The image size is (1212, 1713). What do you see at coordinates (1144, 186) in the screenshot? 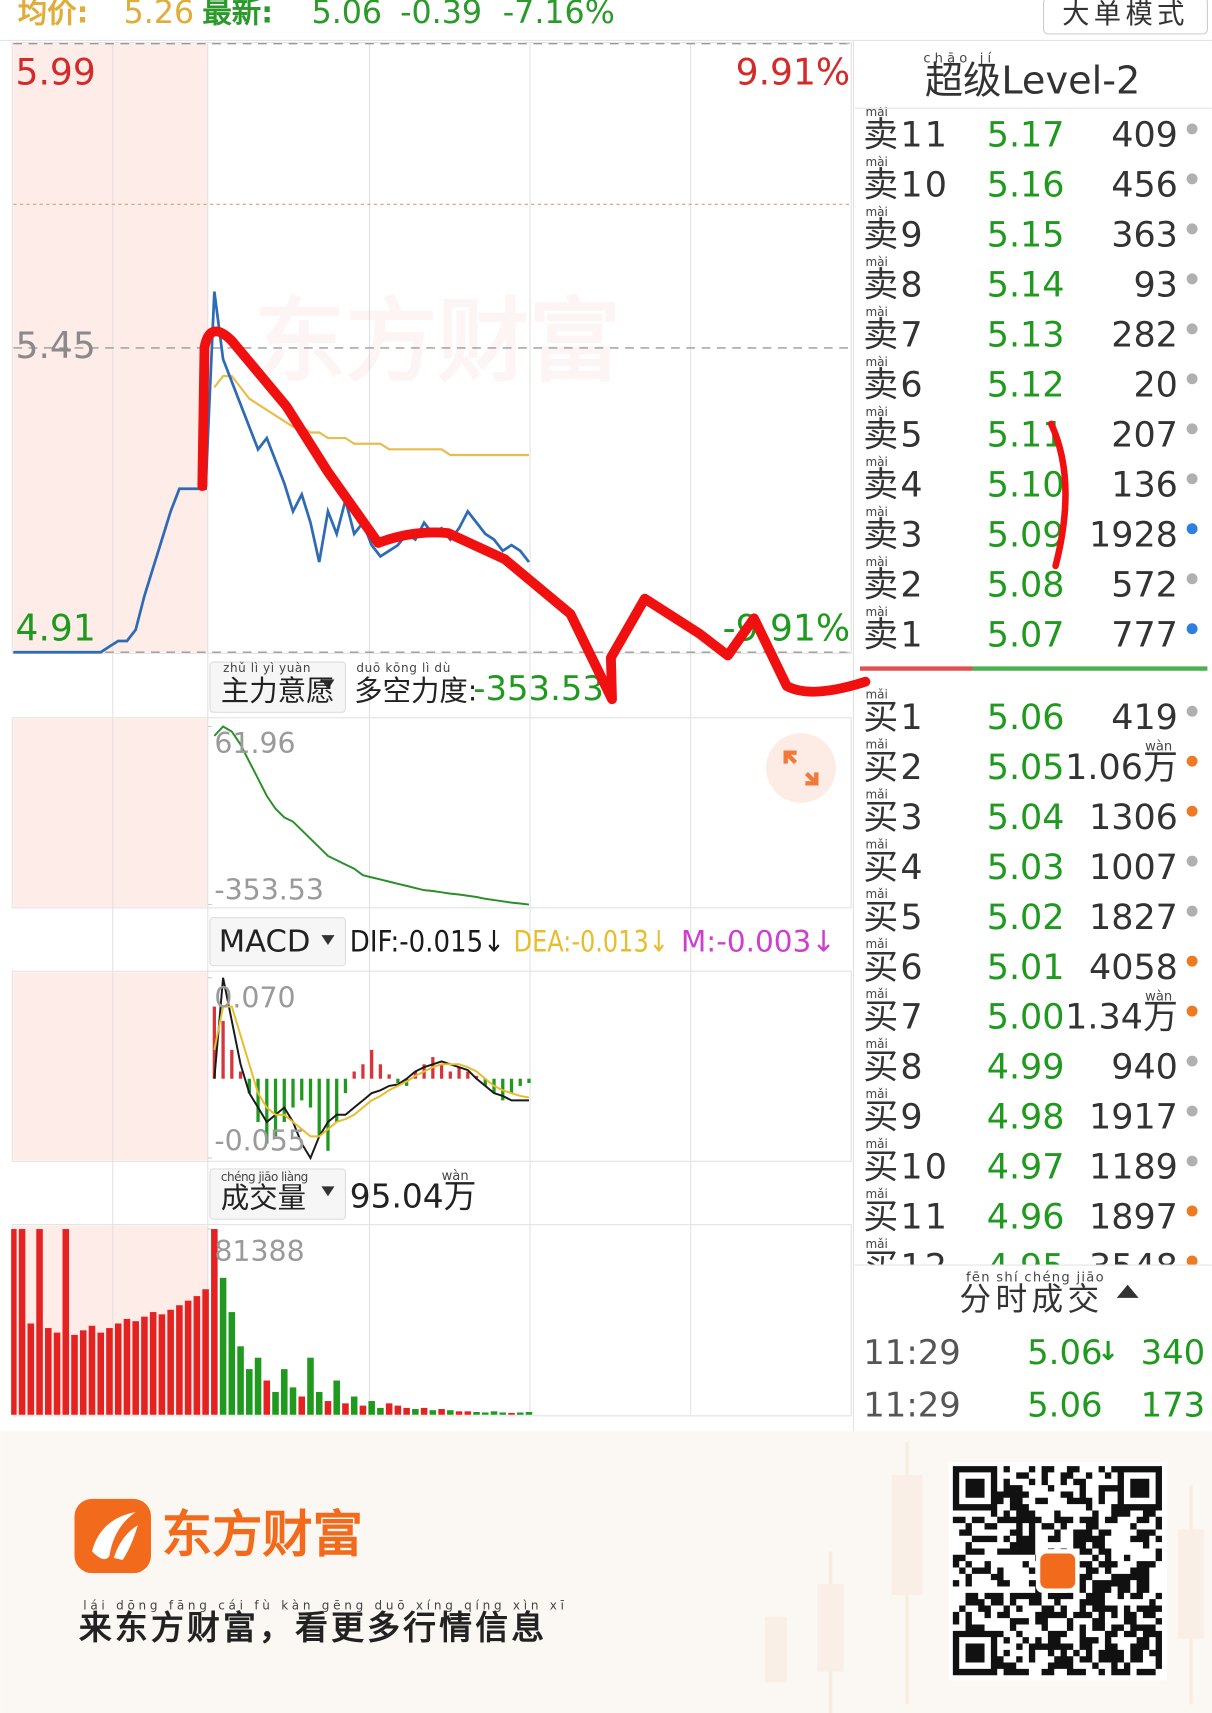
I see `book-row-volume: 456` at bounding box center [1144, 186].